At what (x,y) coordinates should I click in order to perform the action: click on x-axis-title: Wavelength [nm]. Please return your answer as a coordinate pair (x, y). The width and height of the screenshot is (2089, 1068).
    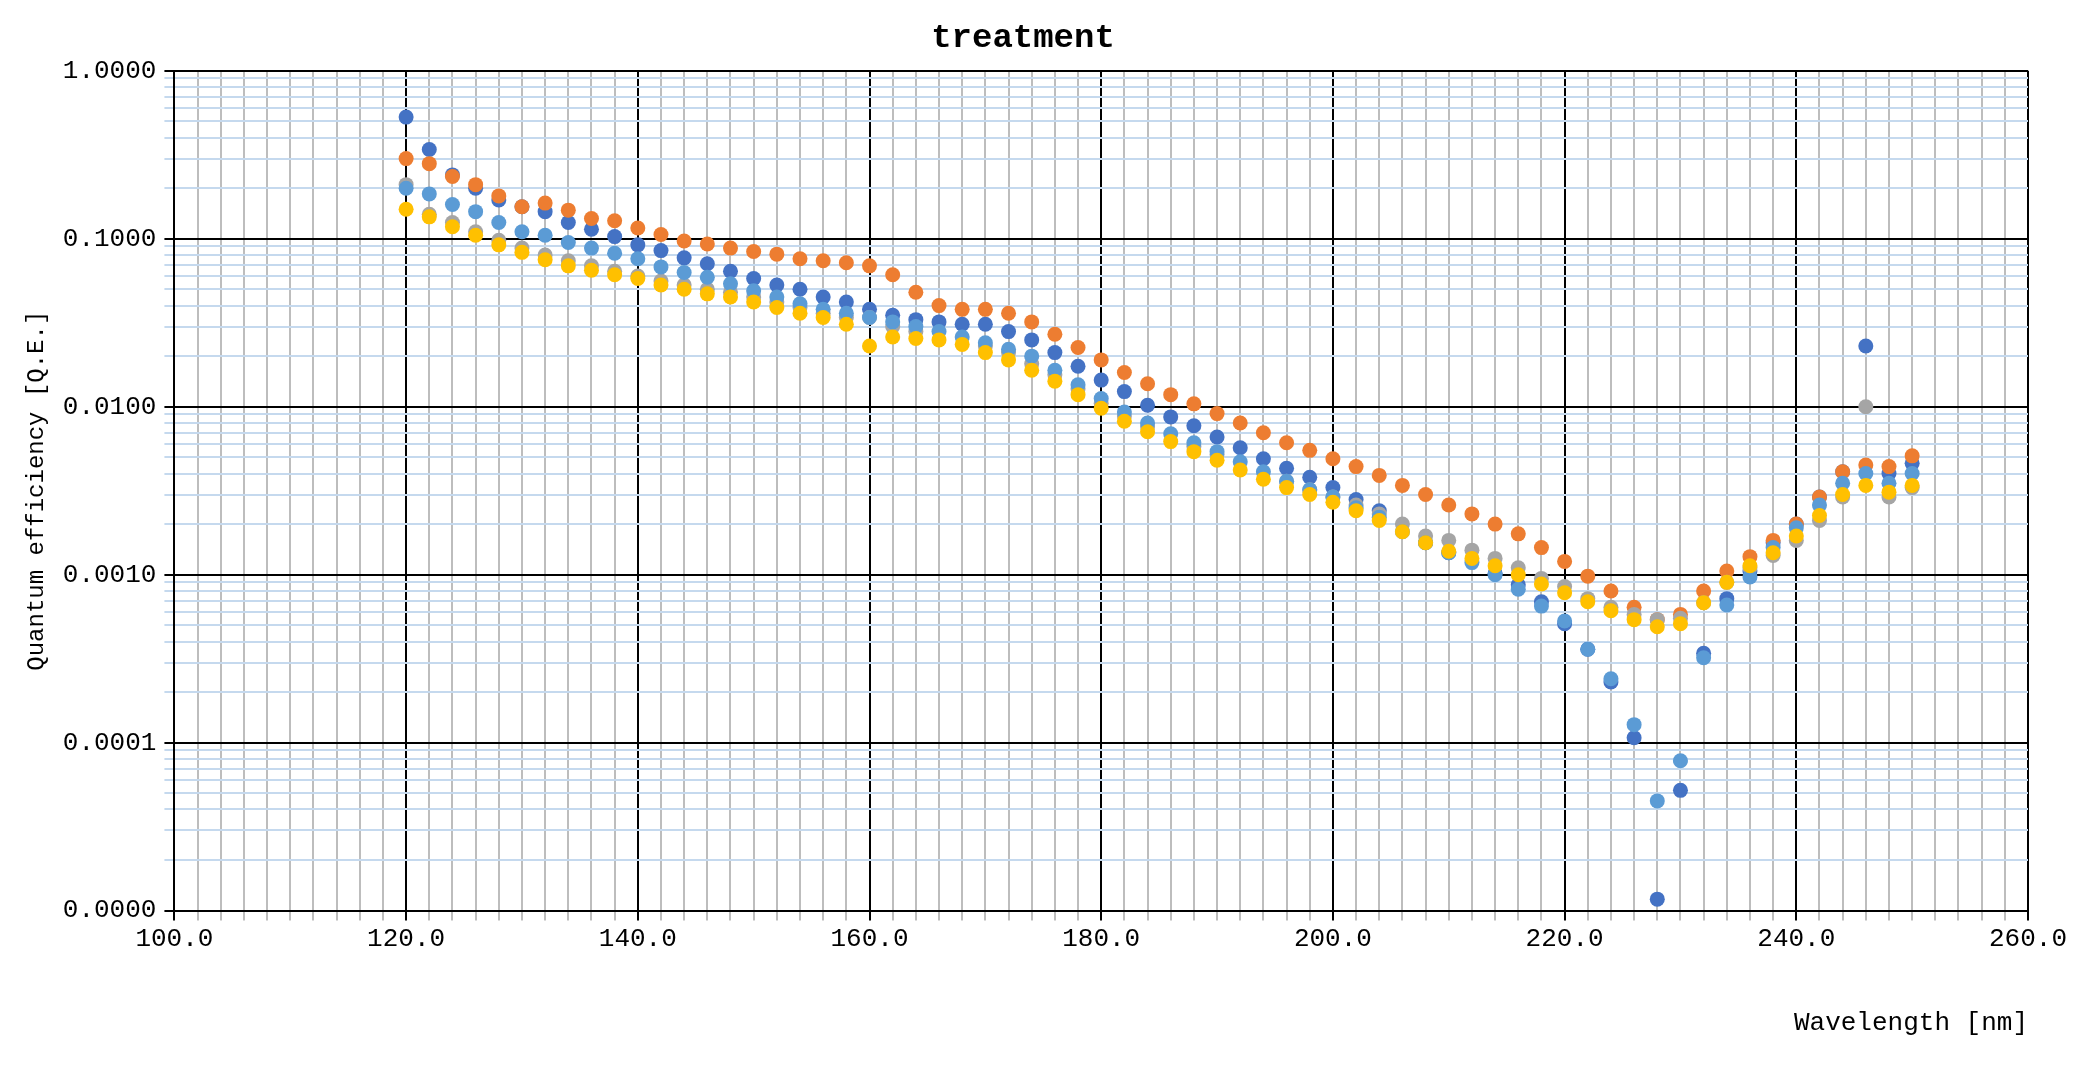
    Looking at the image, I should click on (1910, 1023).